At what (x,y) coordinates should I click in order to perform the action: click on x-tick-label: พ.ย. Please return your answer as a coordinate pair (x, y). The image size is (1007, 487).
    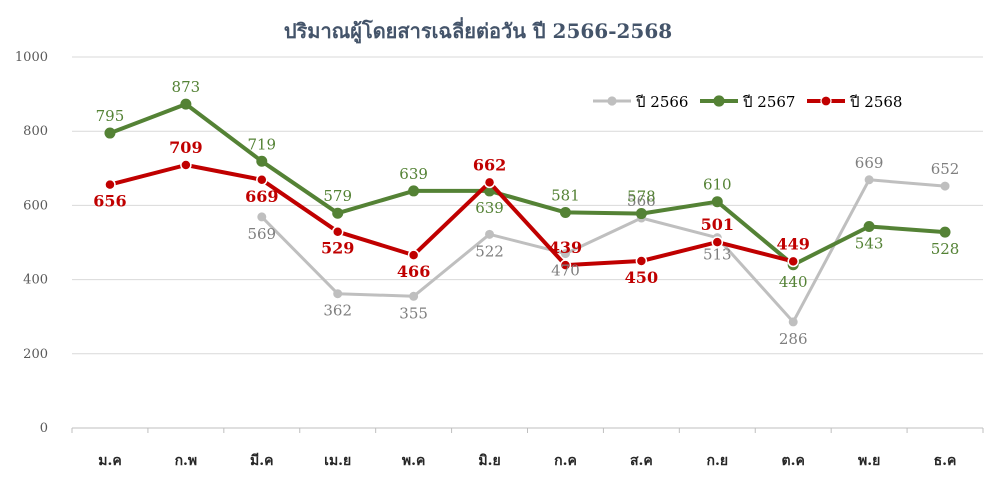
    Looking at the image, I should click on (869, 461).